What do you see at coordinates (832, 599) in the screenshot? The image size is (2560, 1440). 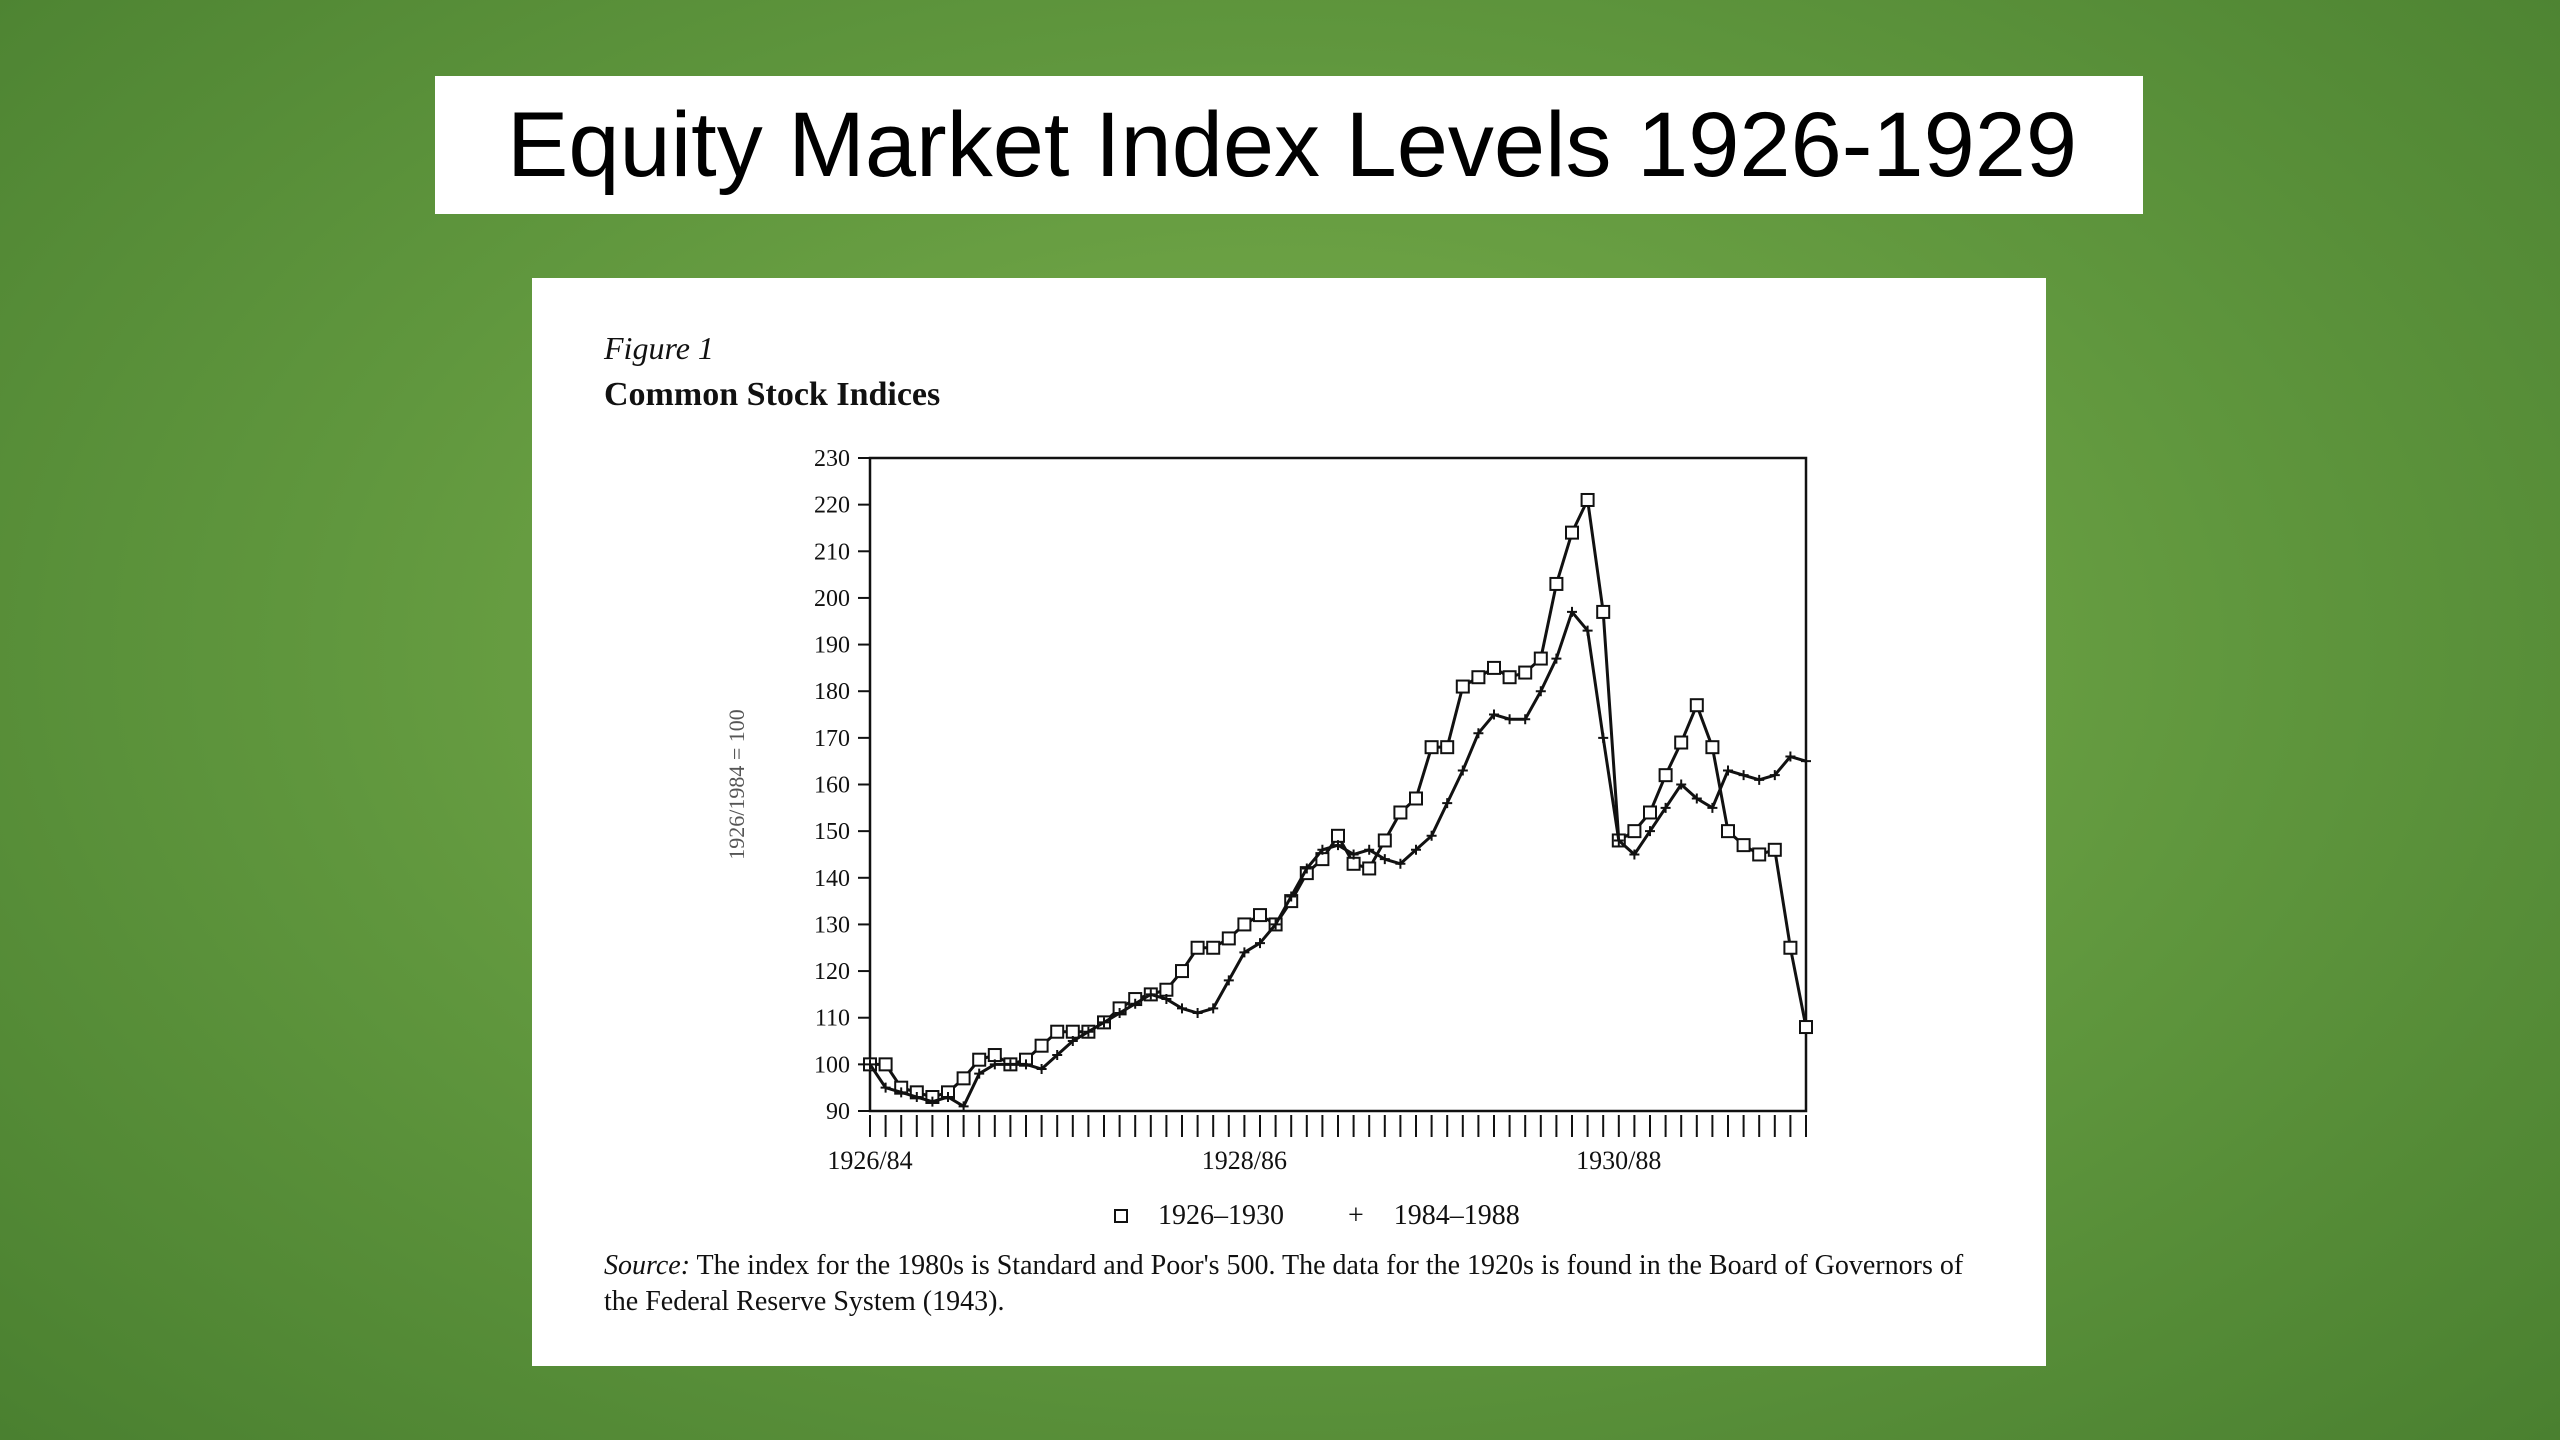 I see `y-tick-label-200: 200` at bounding box center [832, 599].